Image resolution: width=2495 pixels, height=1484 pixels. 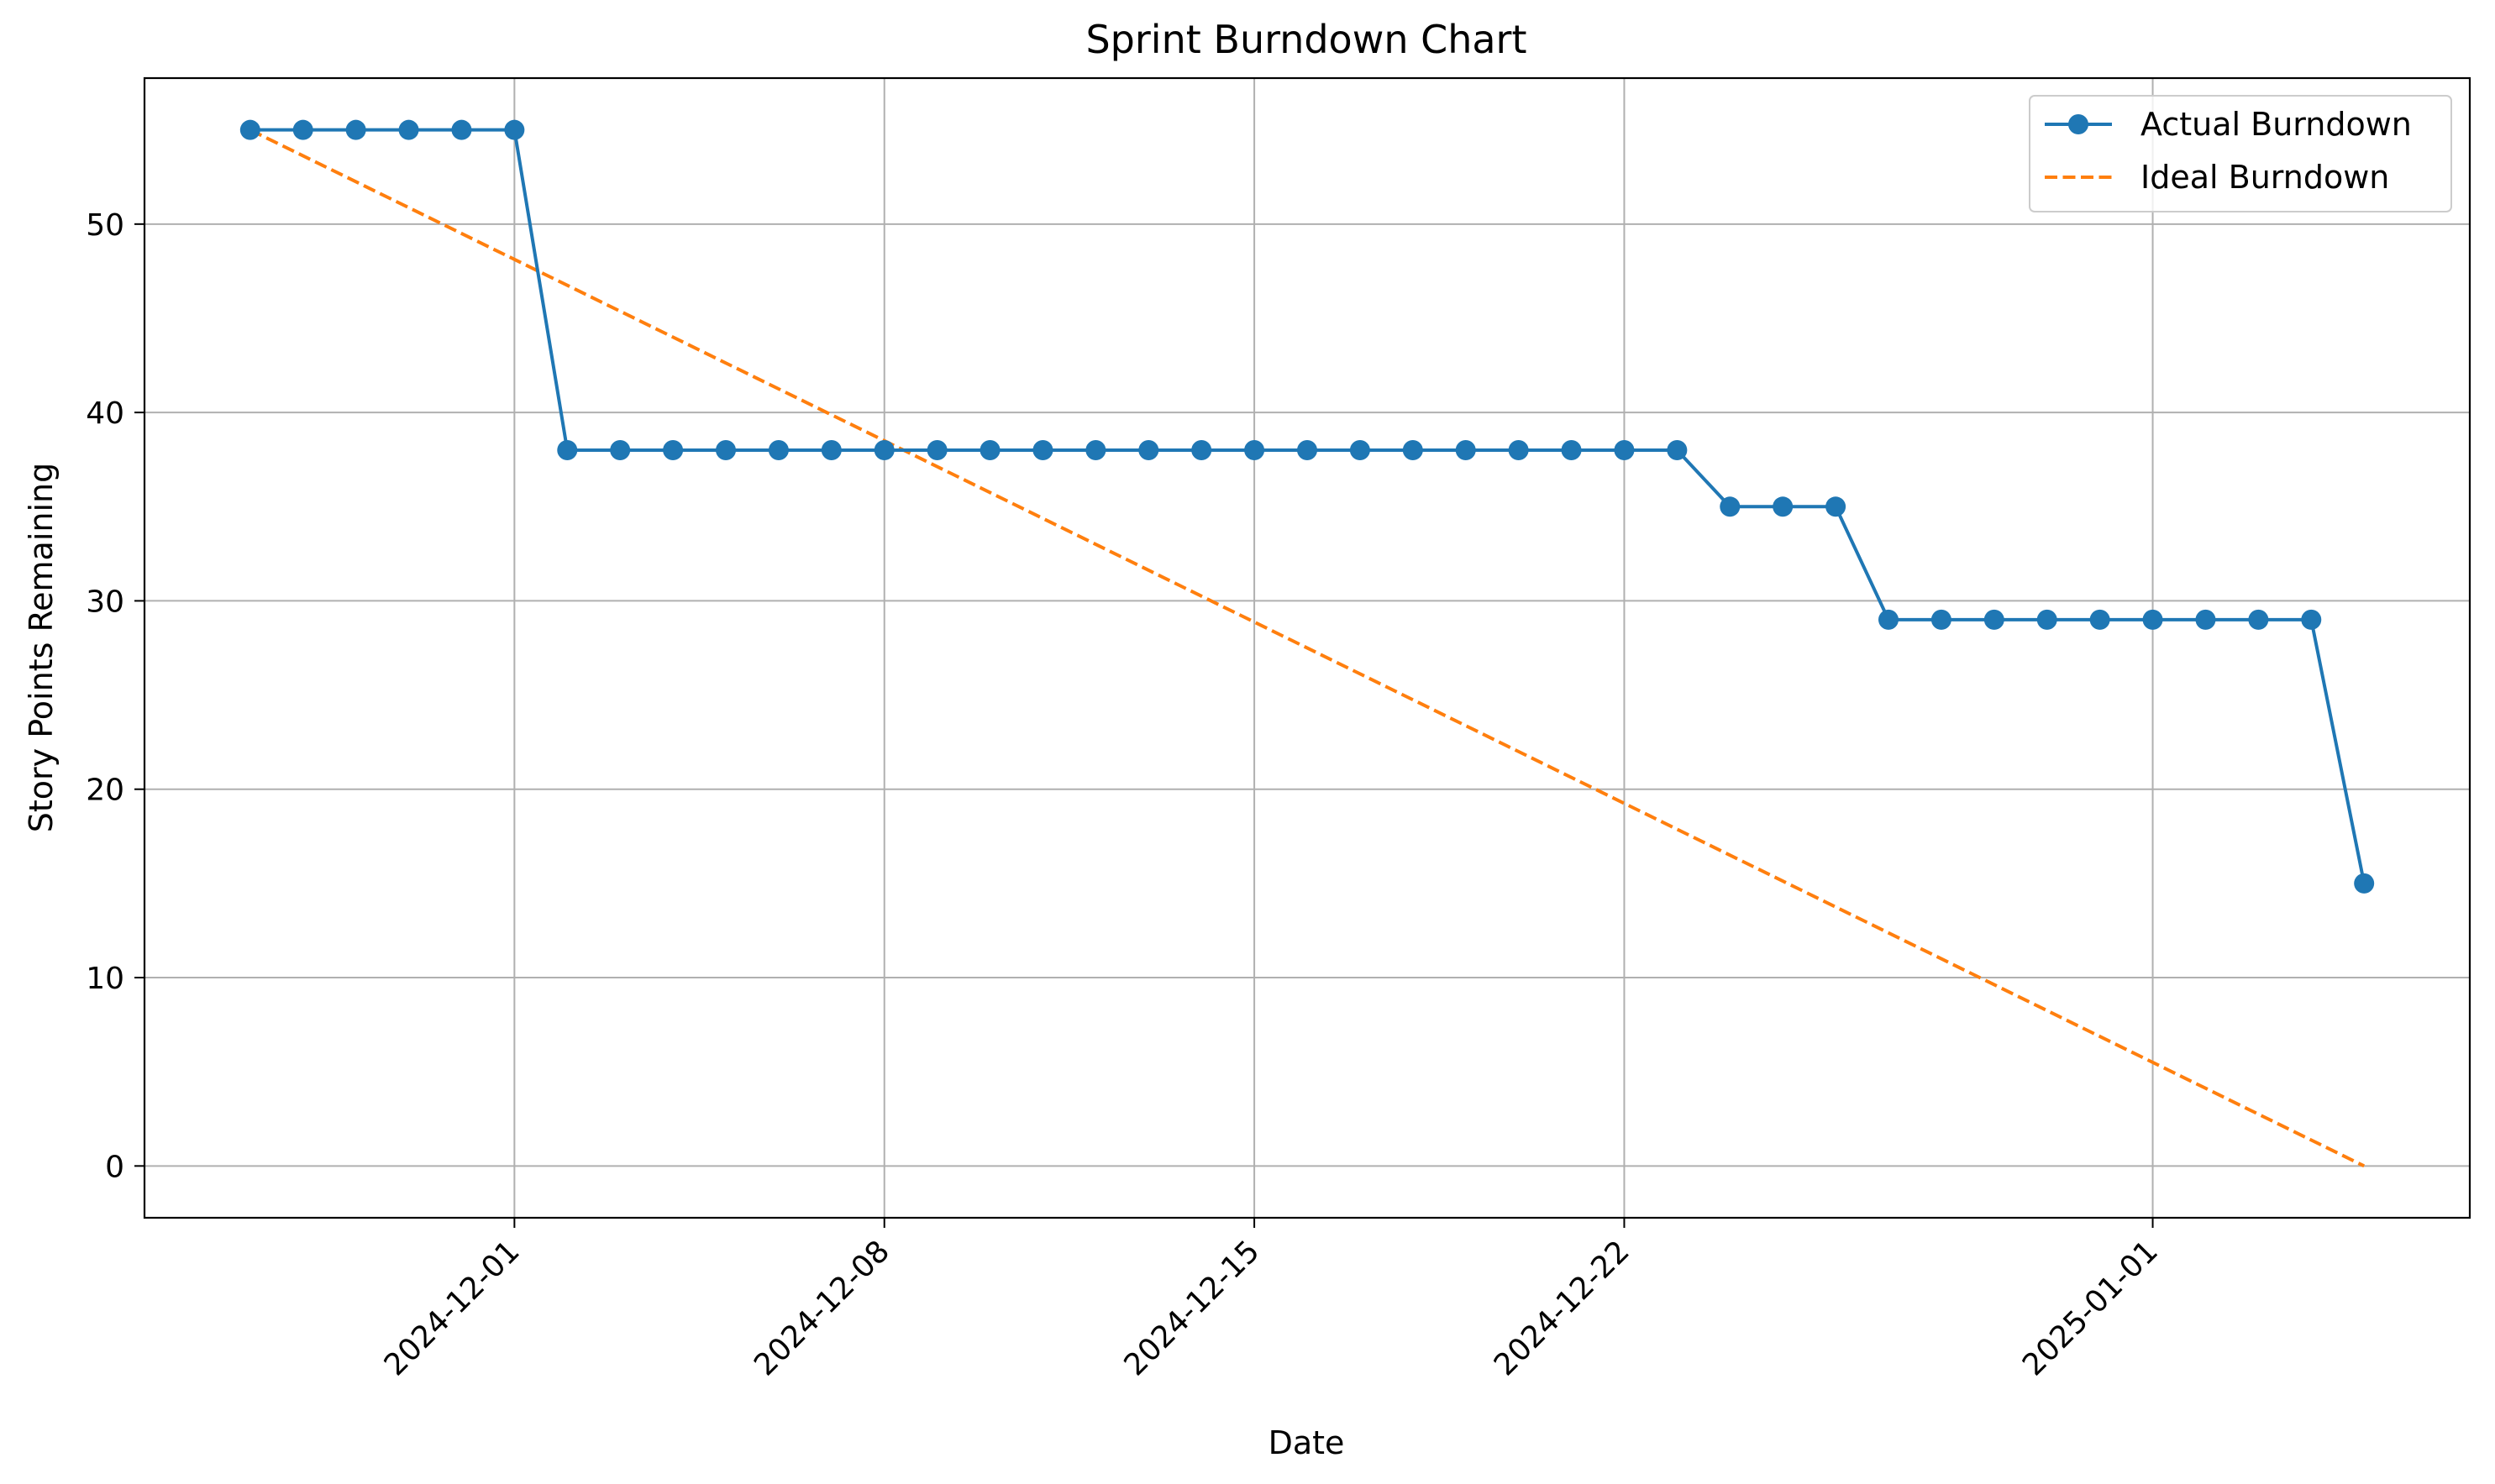 I want to click on y-tick-label: 20, so click(x=105, y=791).